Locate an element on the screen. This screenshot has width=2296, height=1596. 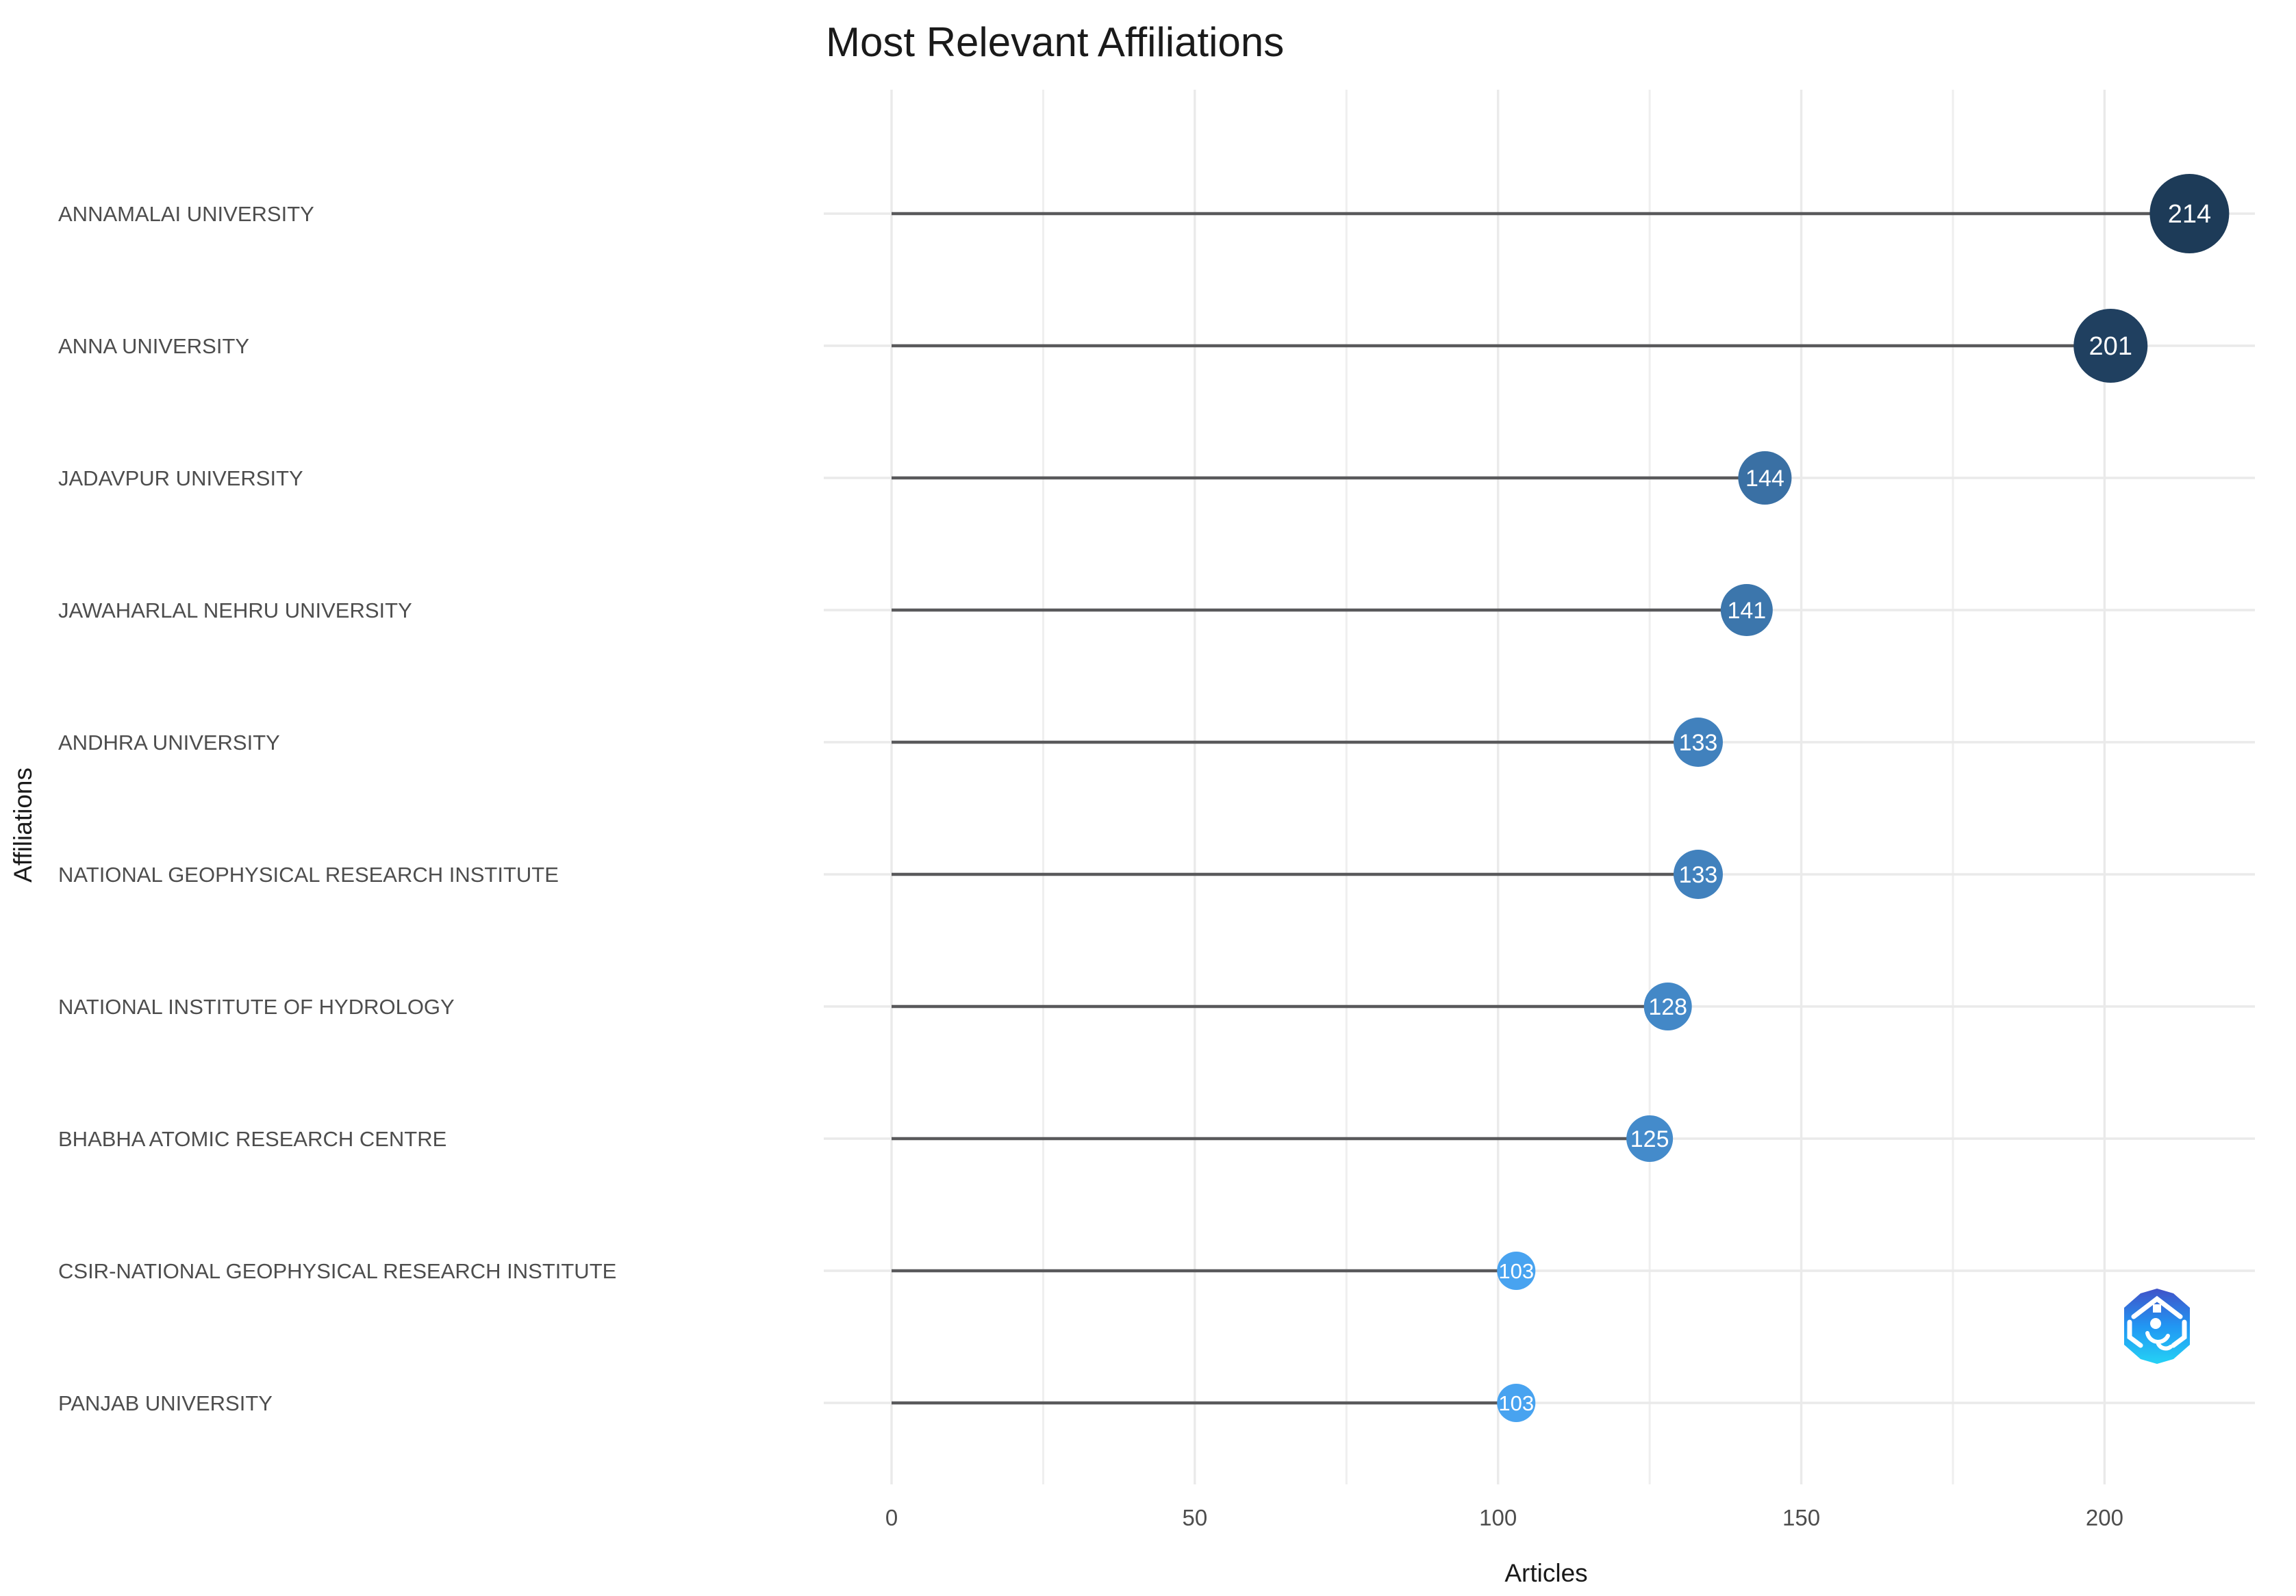
bubble-value-label: 144 is located at coordinates (1764, 479).